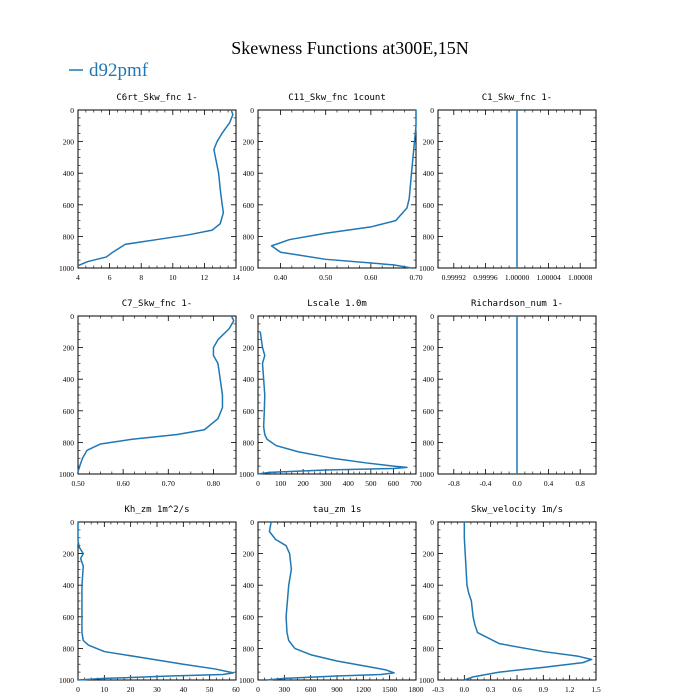 The image size is (700, 700). I want to click on x-tick-label: 1800, so click(416, 689).